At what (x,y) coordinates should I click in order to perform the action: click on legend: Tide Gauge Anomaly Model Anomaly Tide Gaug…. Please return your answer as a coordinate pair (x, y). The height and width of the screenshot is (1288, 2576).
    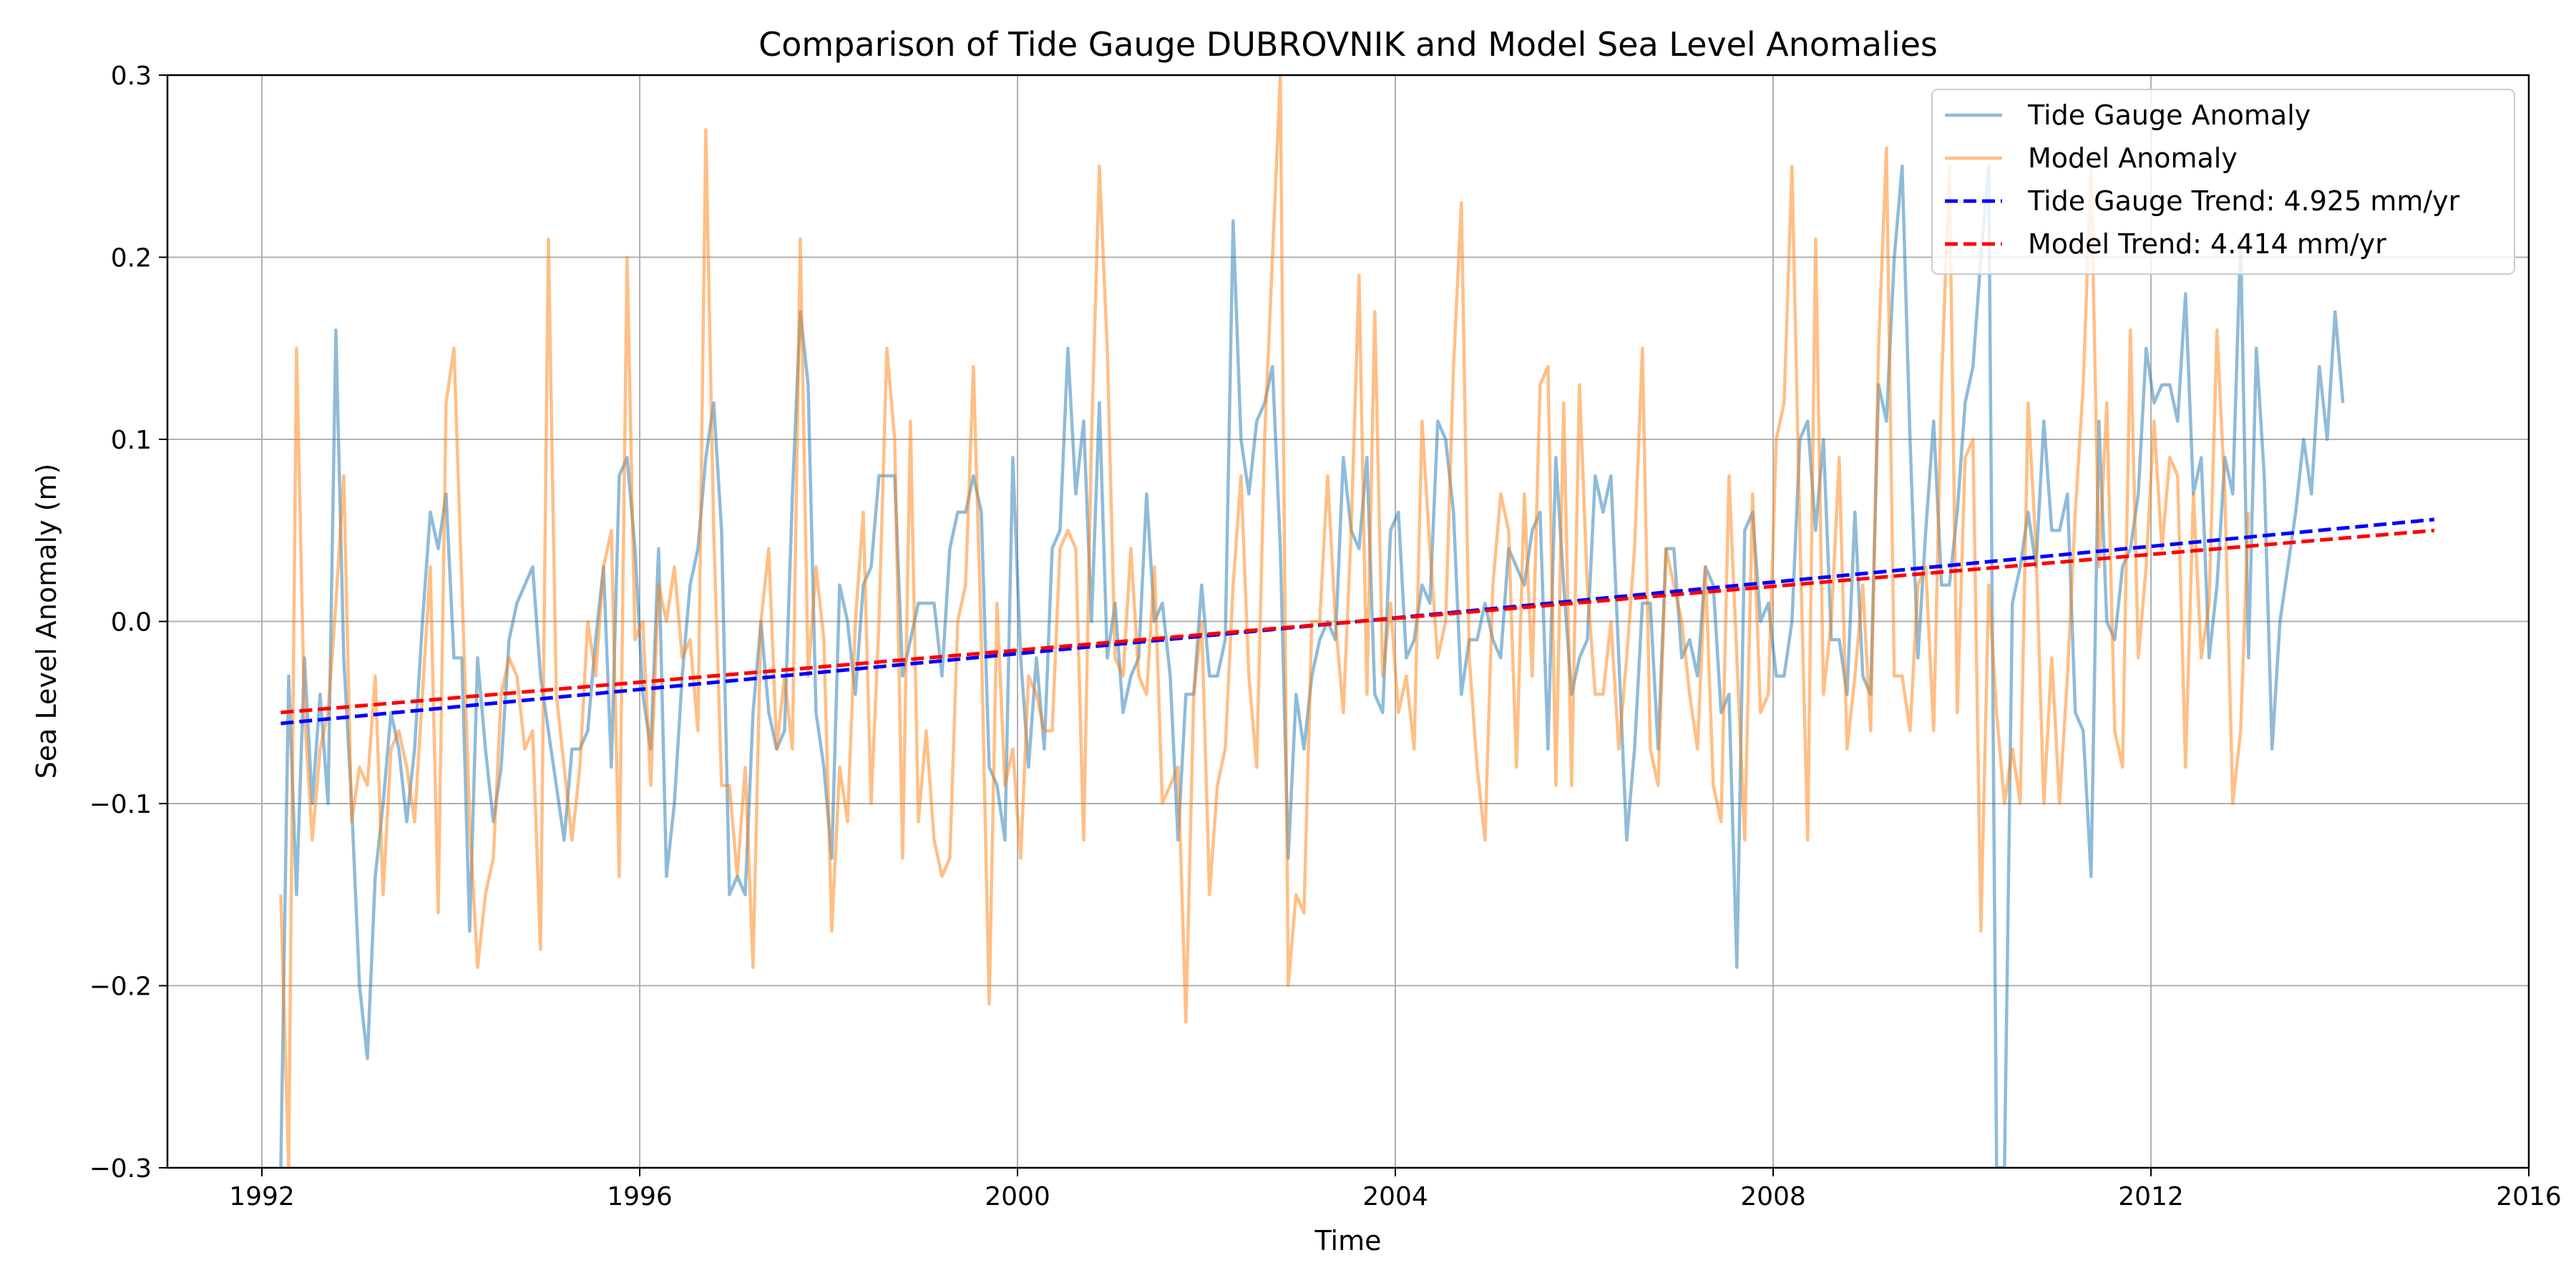
    Looking at the image, I should click on (2223, 182).